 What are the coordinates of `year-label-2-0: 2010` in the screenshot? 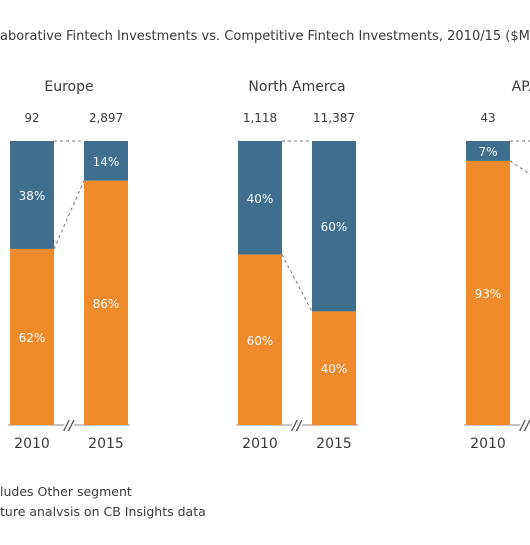 It's located at (488, 444).